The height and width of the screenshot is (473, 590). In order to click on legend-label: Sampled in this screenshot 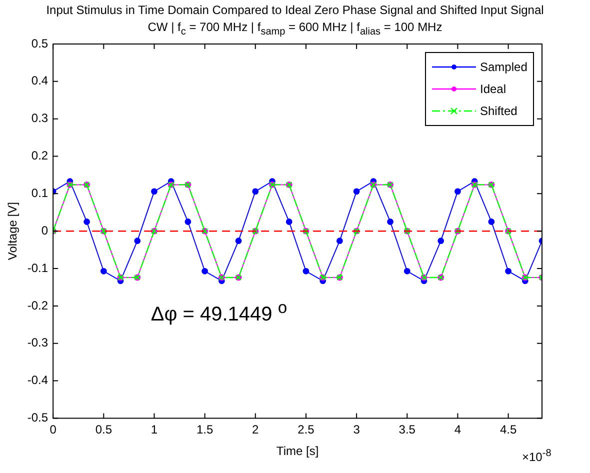, I will do `click(504, 67)`.